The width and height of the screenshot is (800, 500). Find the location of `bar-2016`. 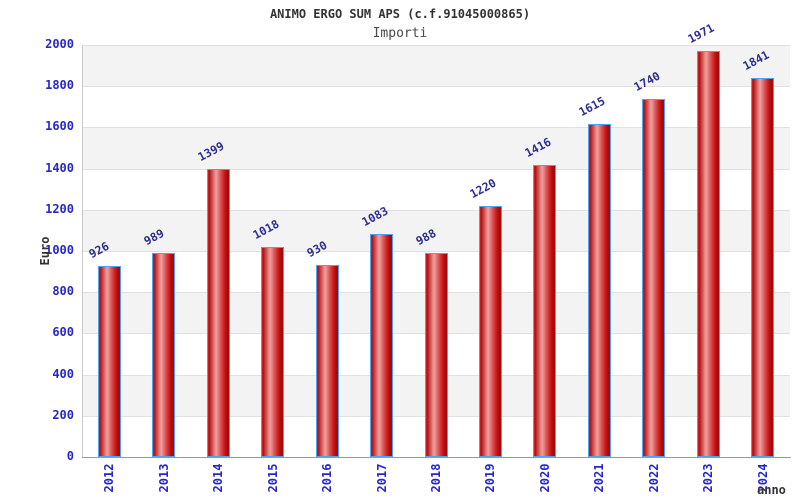

bar-2016 is located at coordinates (327, 361).